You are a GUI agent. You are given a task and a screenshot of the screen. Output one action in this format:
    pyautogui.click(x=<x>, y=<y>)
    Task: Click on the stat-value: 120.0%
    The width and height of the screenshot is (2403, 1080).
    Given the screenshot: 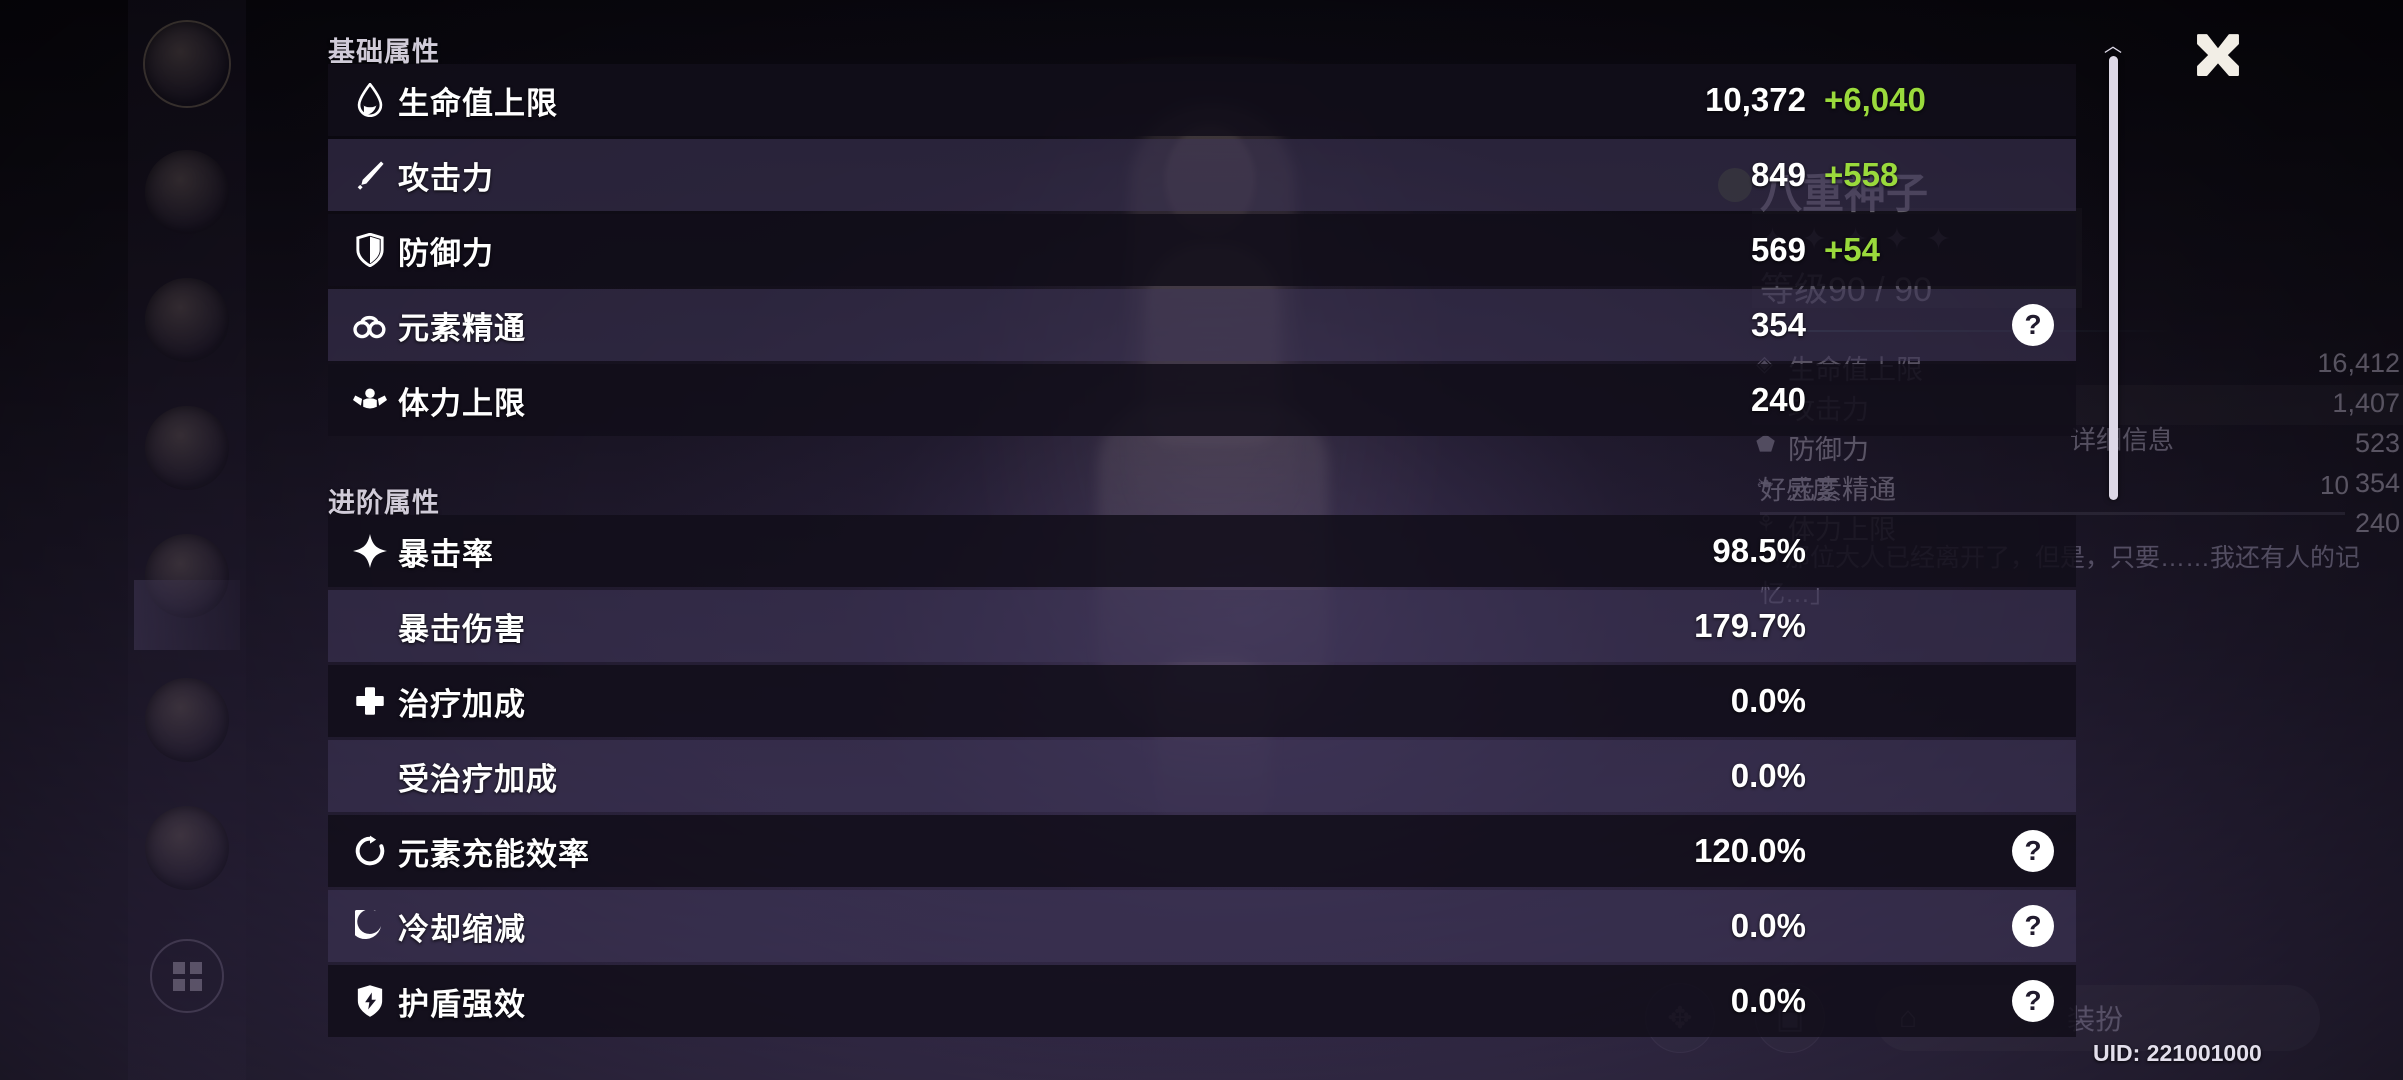 What is the action you would take?
    pyautogui.click(x=1750, y=850)
    